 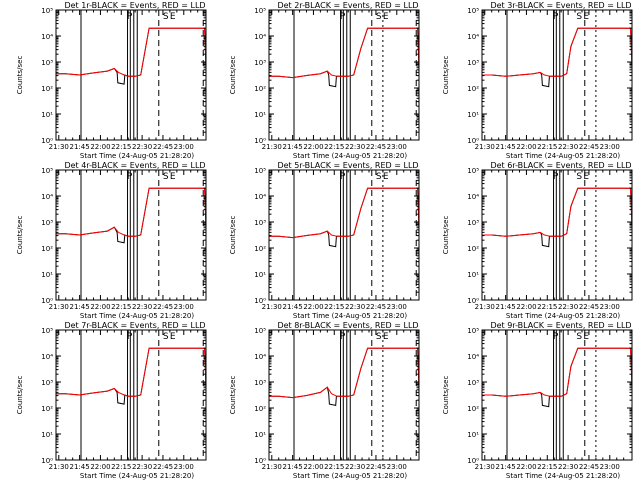 What do you see at coordinates (347, 165) in the screenshot?
I see `chart-title: Det 5r-BLACK = Events, RED = LLD` at bounding box center [347, 165].